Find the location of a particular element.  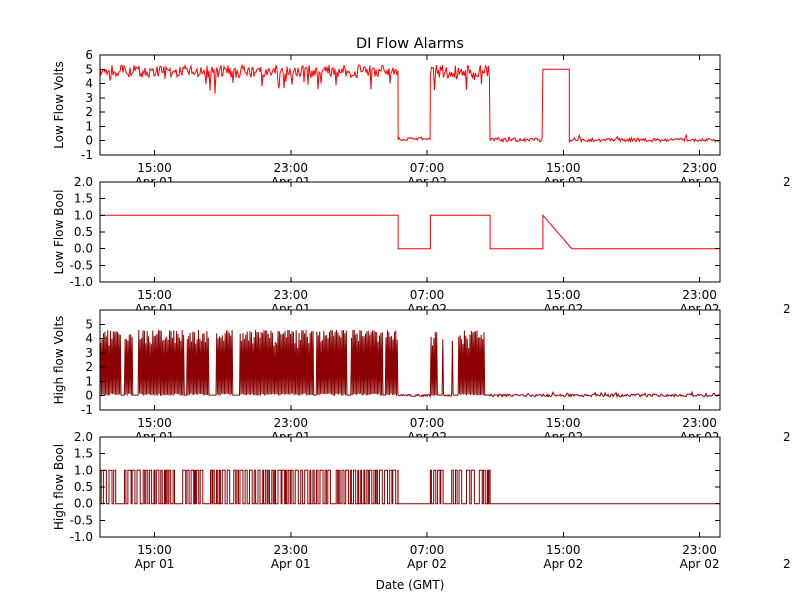

series-low-flow-volts is located at coordinates (410, 103).